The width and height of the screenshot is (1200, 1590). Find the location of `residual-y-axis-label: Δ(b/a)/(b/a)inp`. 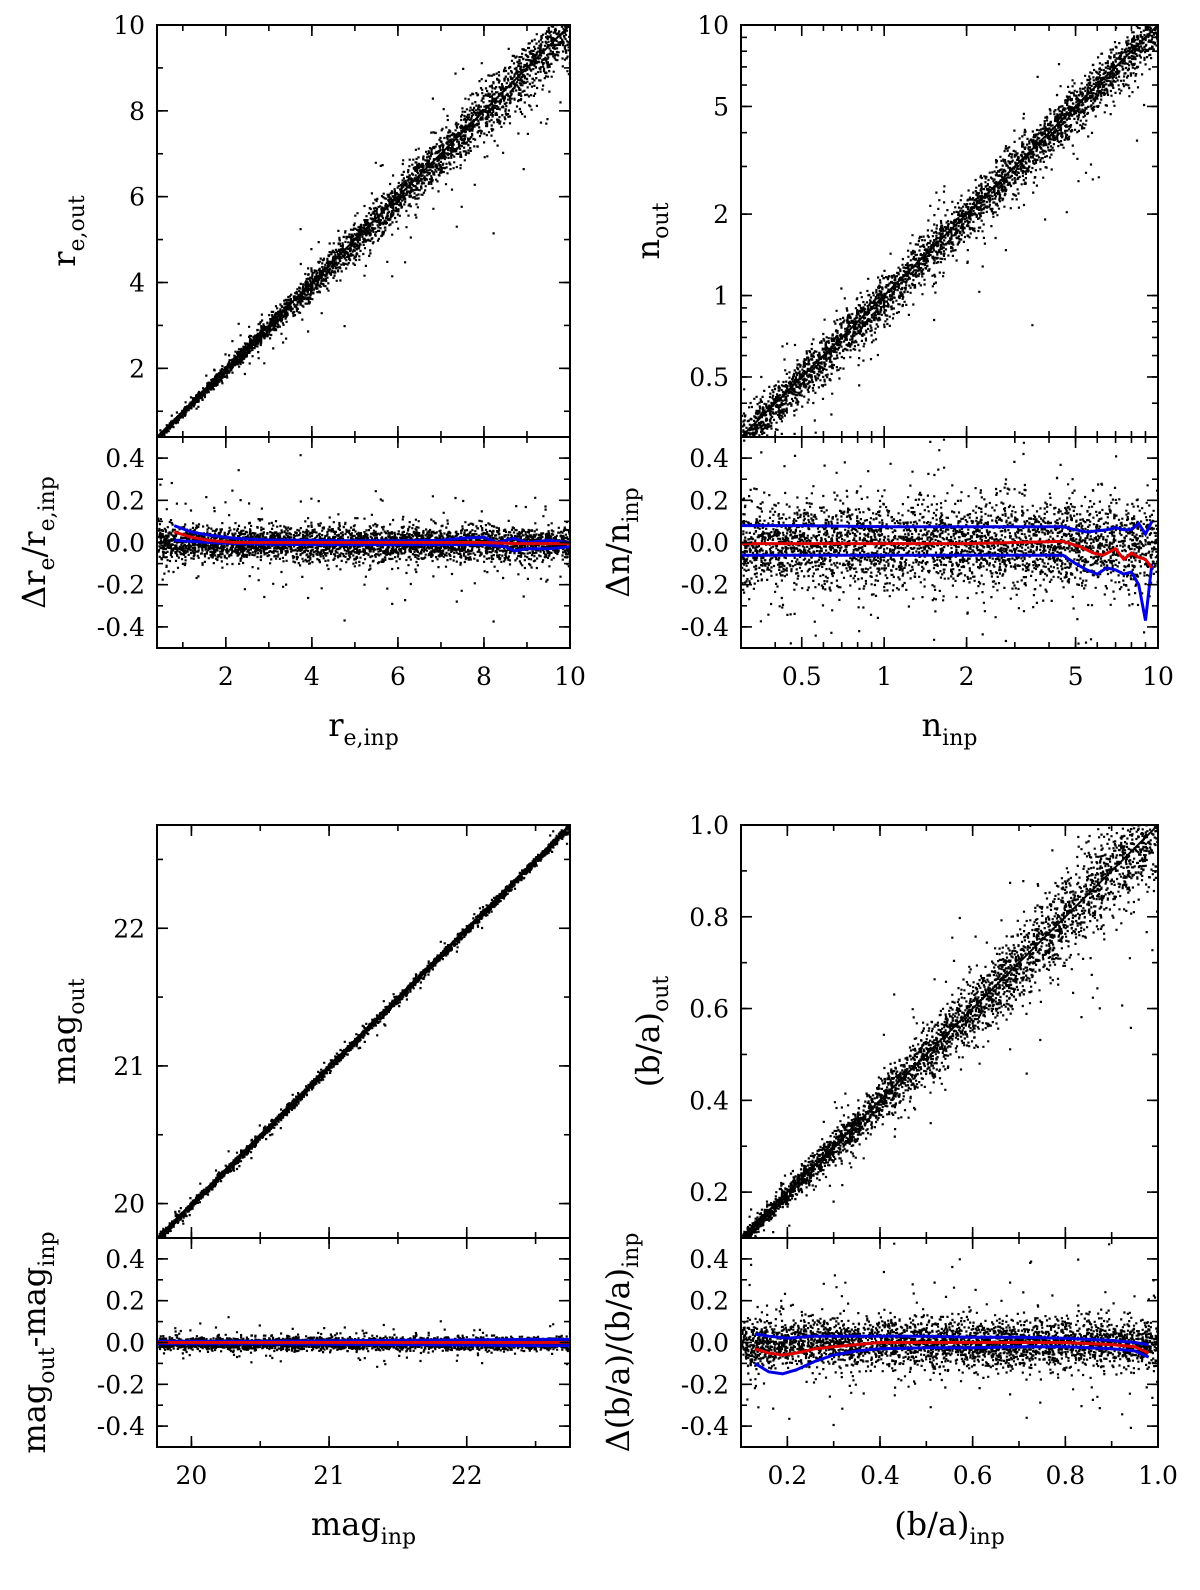

residual-y-axis-label: Δ(b/a)/(b/a)inp is located at coordinates (621, 1343).